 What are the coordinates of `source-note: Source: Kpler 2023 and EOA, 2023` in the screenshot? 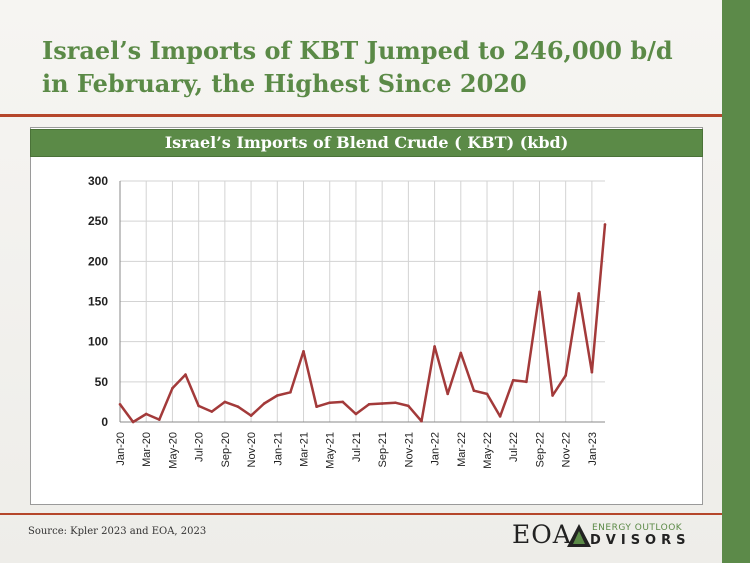 It's located at (117, 531).